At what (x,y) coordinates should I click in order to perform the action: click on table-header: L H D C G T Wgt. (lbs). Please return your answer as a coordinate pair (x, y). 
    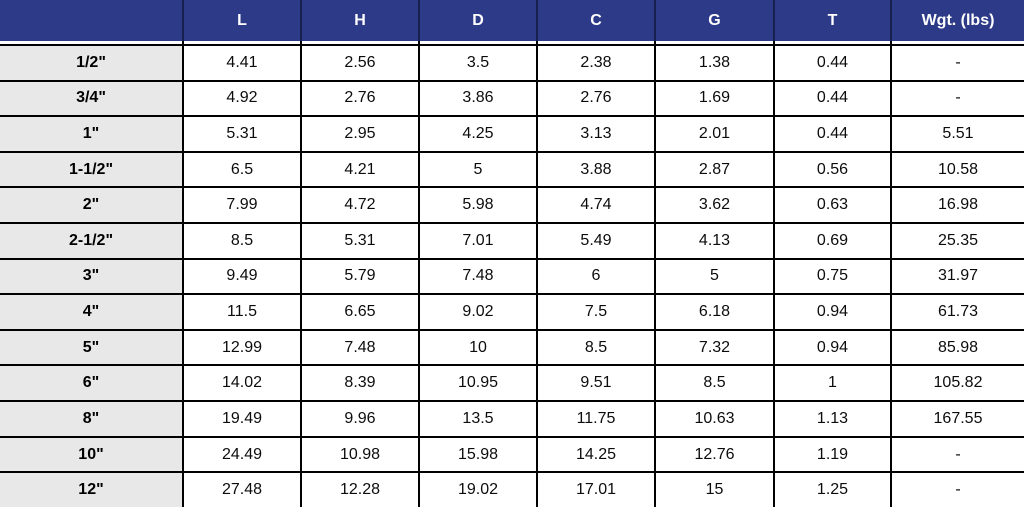
    Looking at the image, I should click on (512, 22).